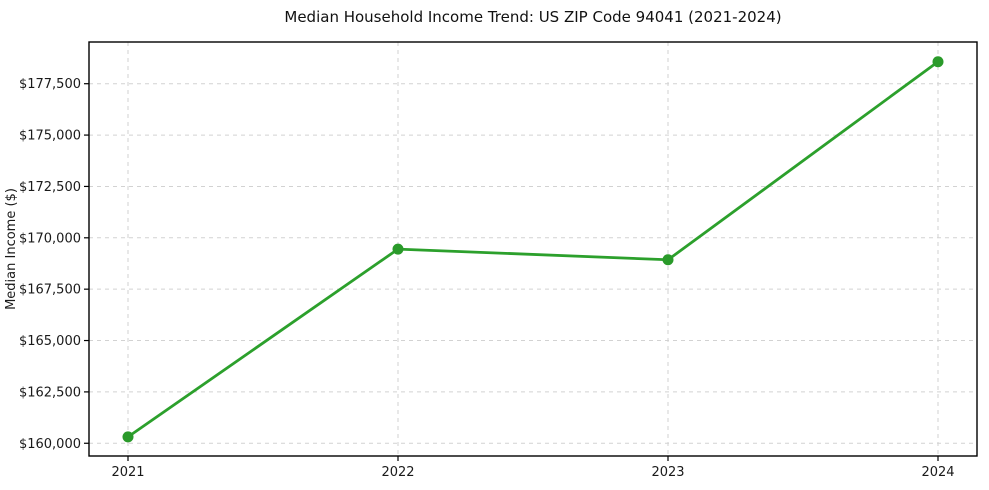 Image resolution: width=989 pixels, height=490 pixels. I want to click on y-tick-label: $175,000, so click(50, 136).